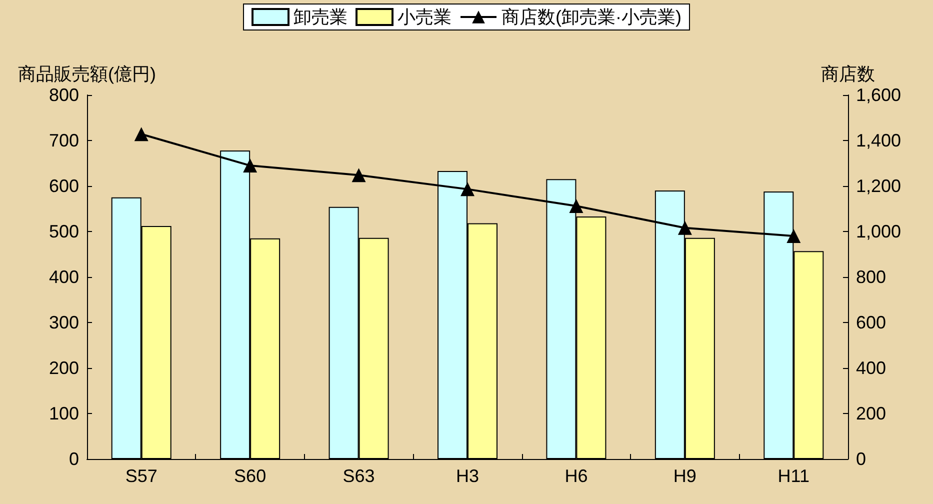 The height and width of the screenshot is (504, 933). Describe the element at coordinates (63, 140) in the screenshot. I see `y-tick-label: 700` at that location.